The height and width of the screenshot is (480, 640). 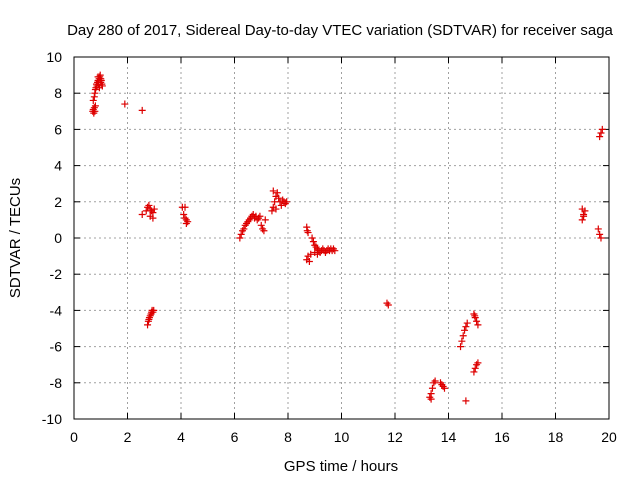 What do you see at coordinates (128, 437) in the screenshot?
I see `x-tick-label: 2` at bounding box center [128, 437].